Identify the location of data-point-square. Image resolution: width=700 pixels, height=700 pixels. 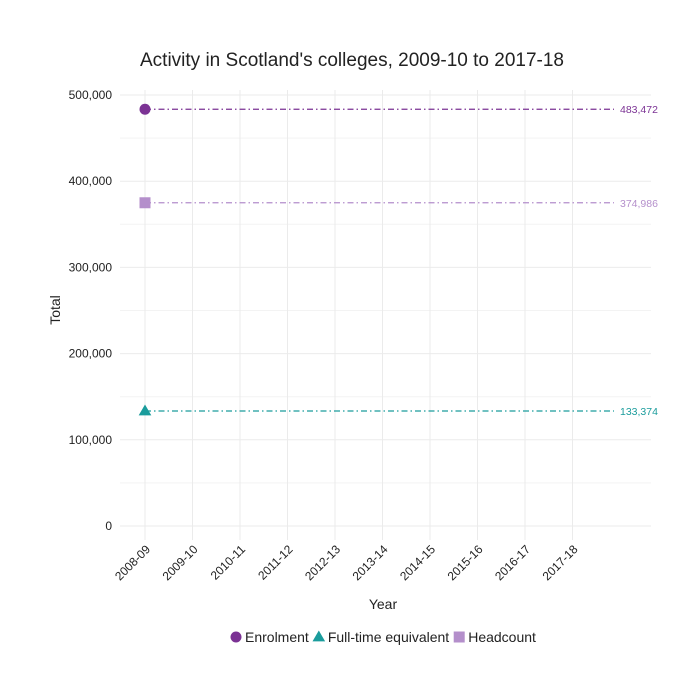
(145, 203).